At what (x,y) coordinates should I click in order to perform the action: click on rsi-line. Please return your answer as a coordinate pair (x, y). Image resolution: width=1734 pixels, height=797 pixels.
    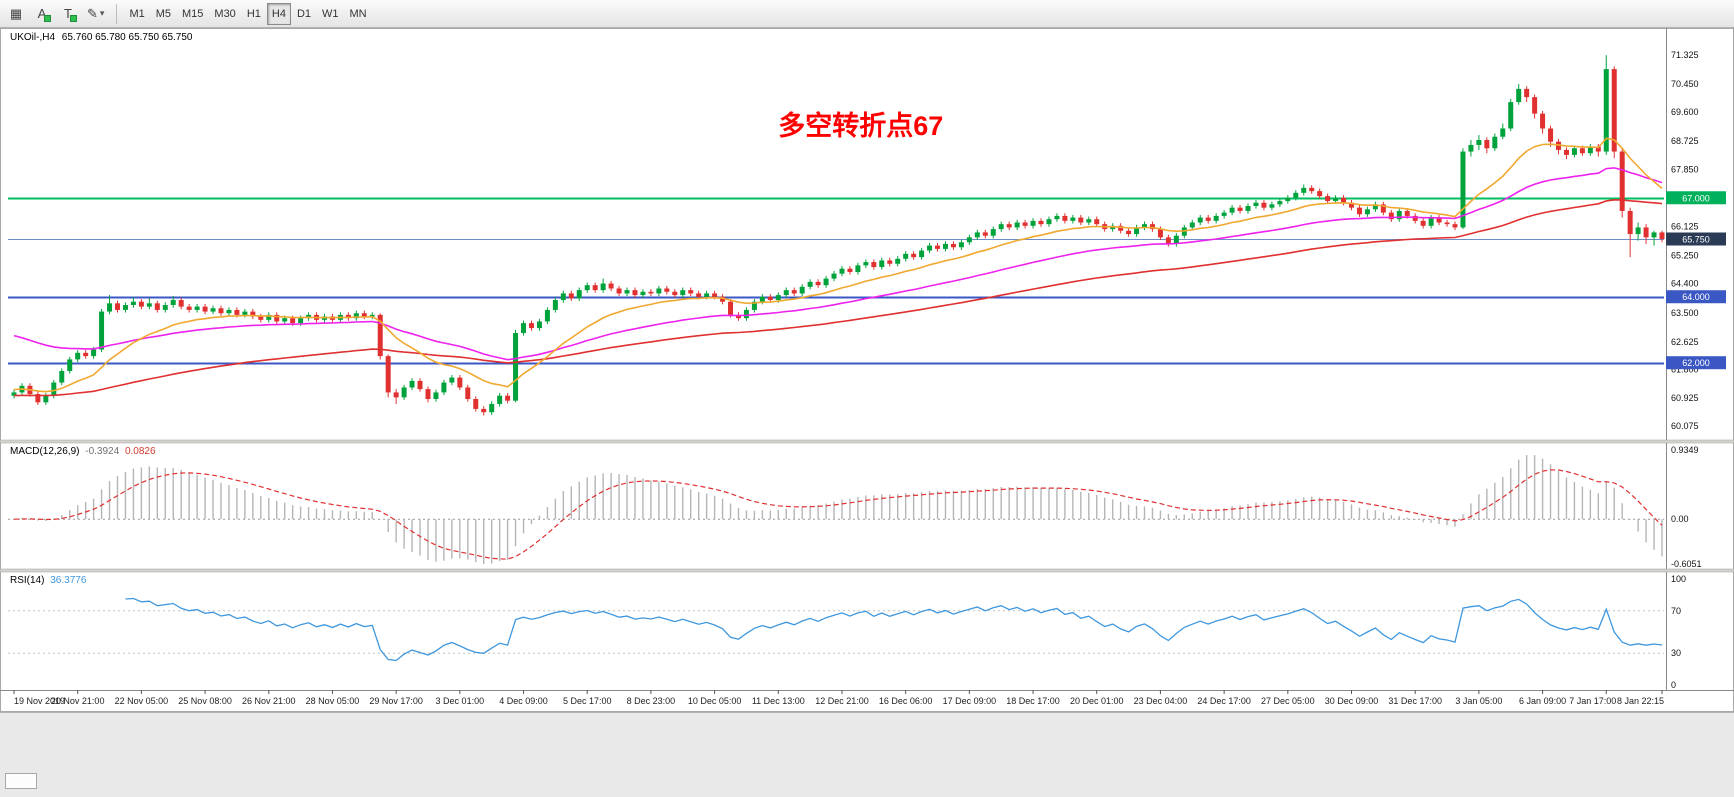
    Looking at the image, I should click on (894, 629).